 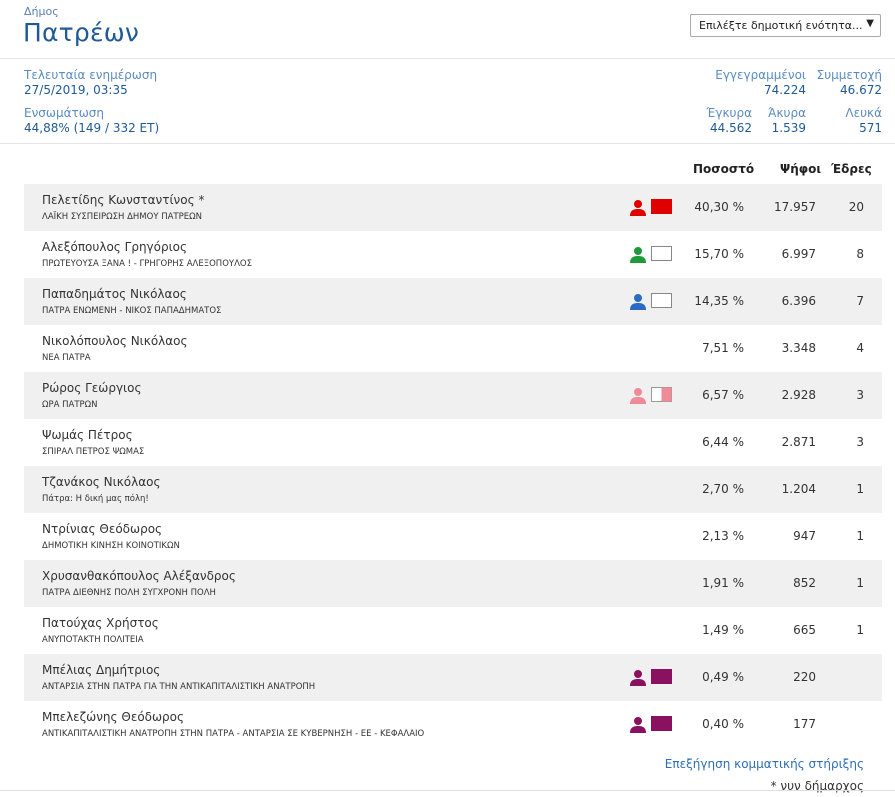 What do you see at coordinates (113, 717) in the screenshot?
I see `candidate-name: Μπελεζώνης Θεόδωρος` at bounding box center [113, 717].